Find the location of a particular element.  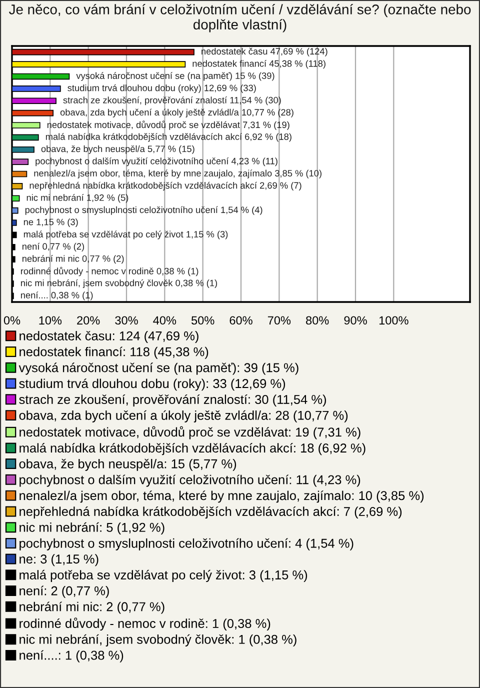

category-label: pochybnost o dalším využití celoživotního učení 4,23 % (11) is located at coordinates (157, 161).